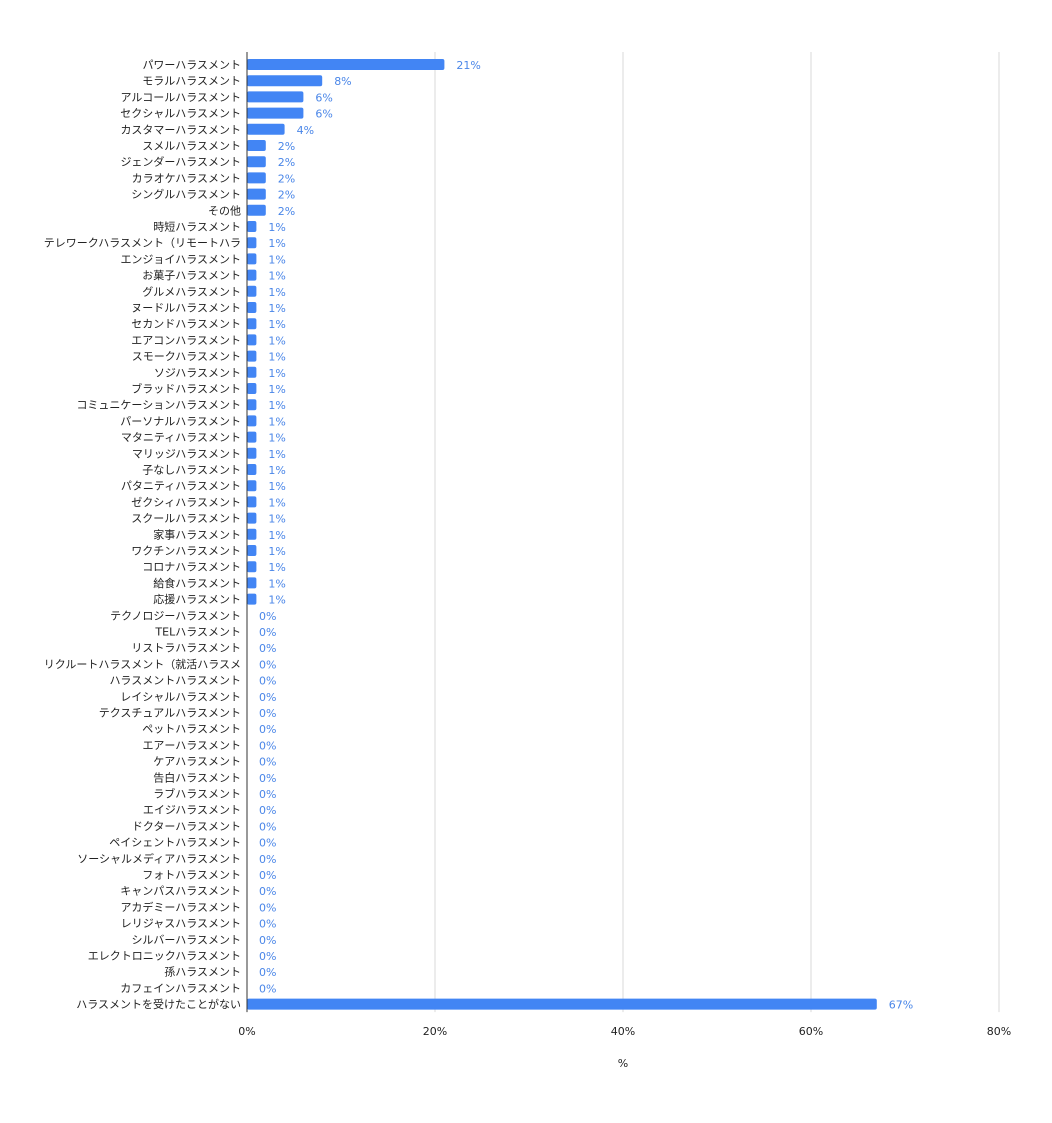 This screenshot has width=1052, height=1123. I want to click on x-tick-label: 40%, so click(623, 1031).